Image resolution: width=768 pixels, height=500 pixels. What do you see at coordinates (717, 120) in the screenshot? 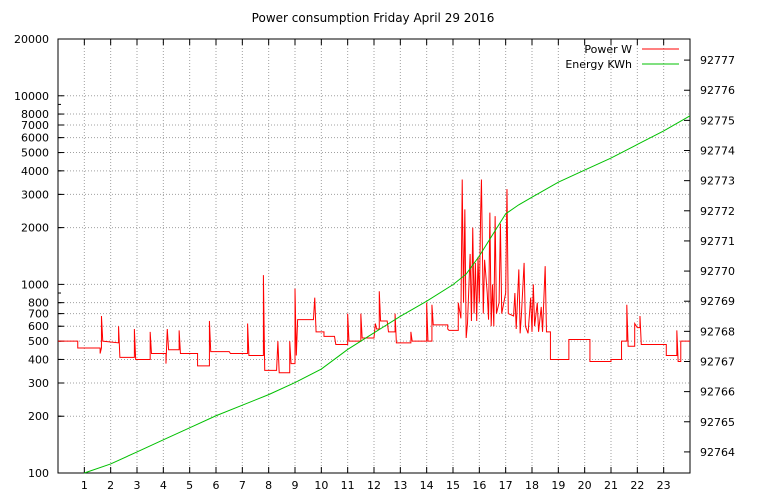
I see `y-right-tick-label: 92775` at bounding box center [717, 120].